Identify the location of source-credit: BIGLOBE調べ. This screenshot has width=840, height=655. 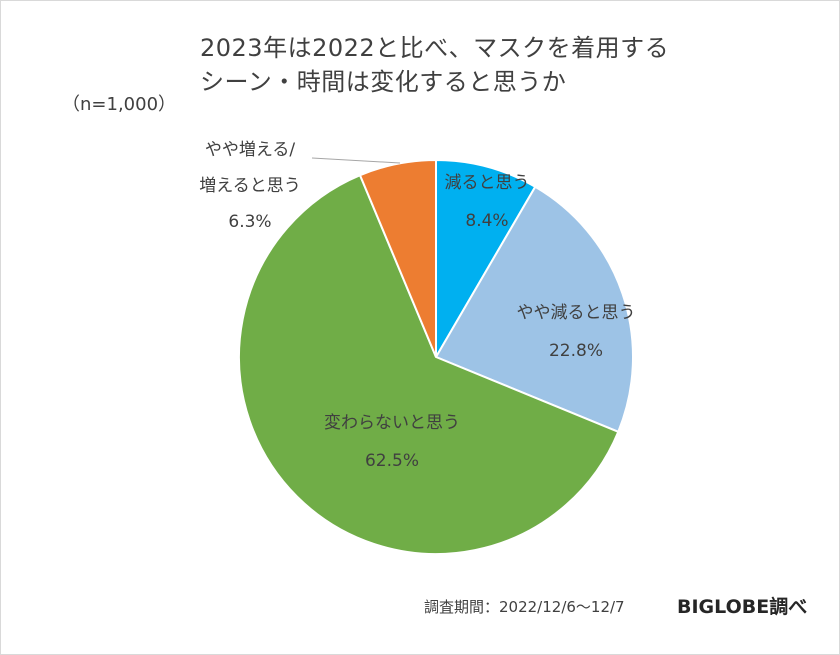
(742, 607).